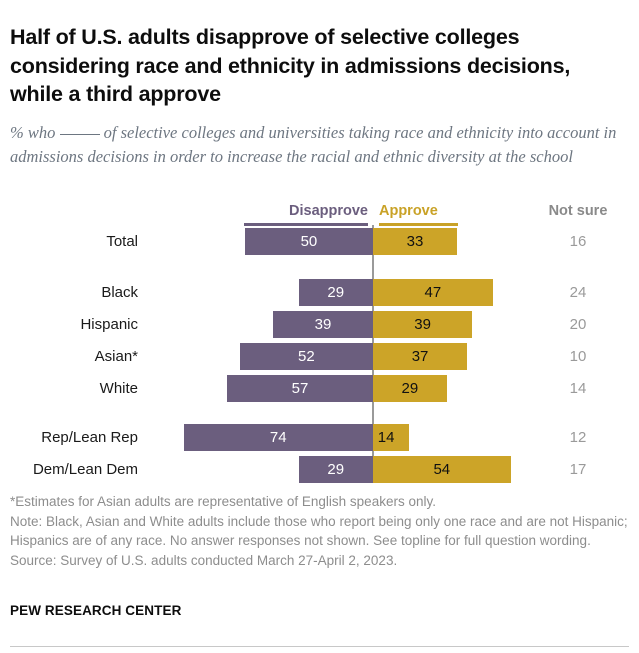  Describe the element at coordinates (328, 211) in the screenshot. I see `column-header-disapprove: Disapprove` at that location.